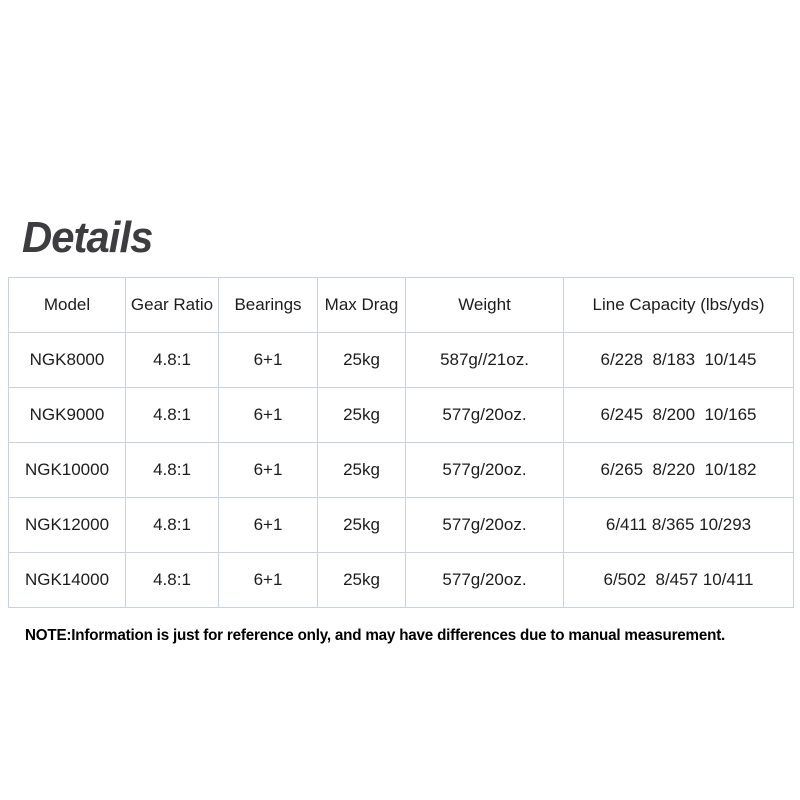  What do you see at coordinates (678, 415) in the screenshot?
I see `table-cell: 6/245 8/200 10/165` at bounding box center [678, 415].